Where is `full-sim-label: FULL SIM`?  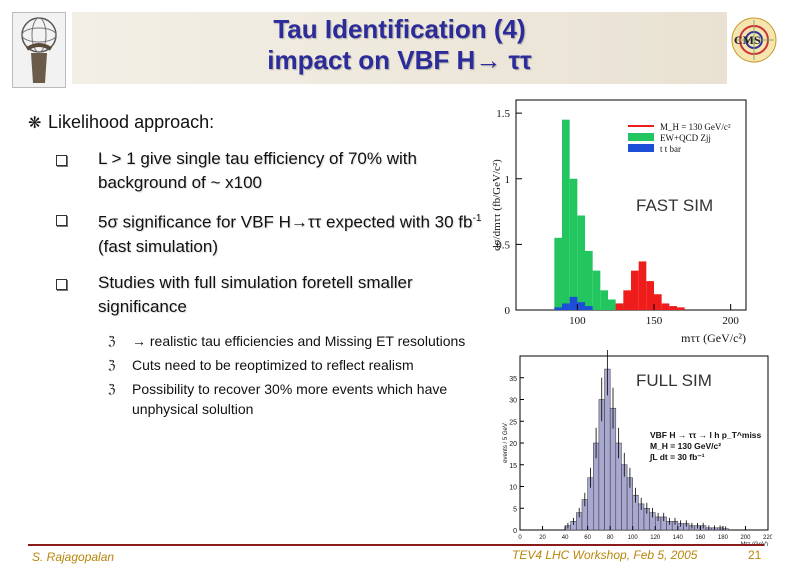
full-sim-label: FULL SIM is located at coordinates (674, 380).